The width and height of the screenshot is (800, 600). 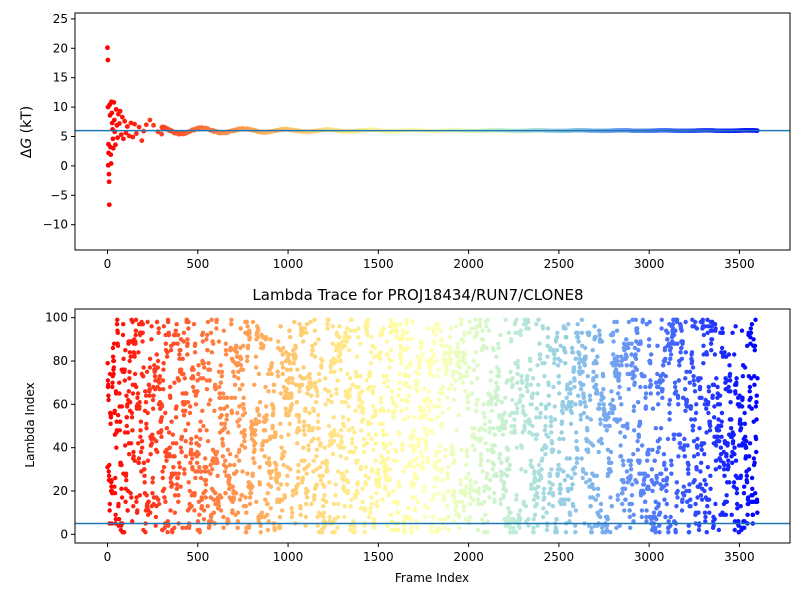 What do you see at coordinates (378, 264) in the screenshot?
I see `delta-g-x-tick-label: 1500` at bounding box center [378, 264].